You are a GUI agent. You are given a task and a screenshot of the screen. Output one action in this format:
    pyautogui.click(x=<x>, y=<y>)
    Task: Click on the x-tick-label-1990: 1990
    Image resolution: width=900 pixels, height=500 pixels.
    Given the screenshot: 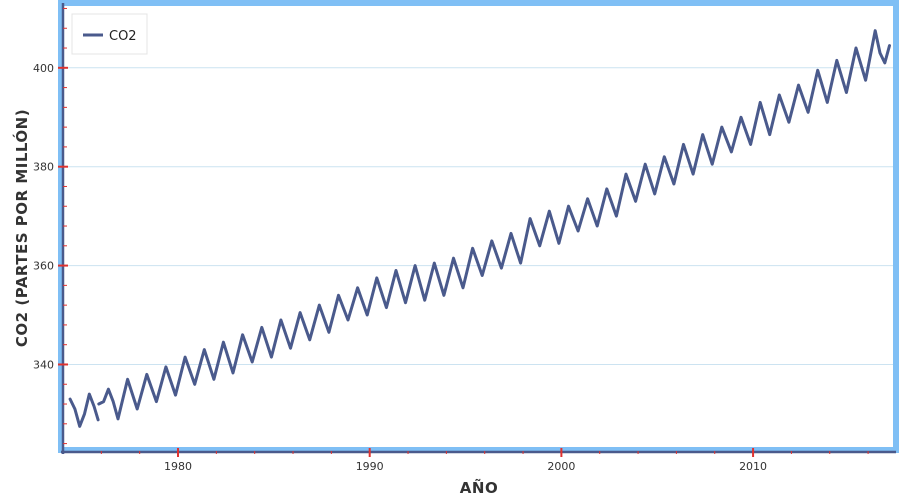 What is the action you would take?
    pyautogui.click(x=370, y=466)
    